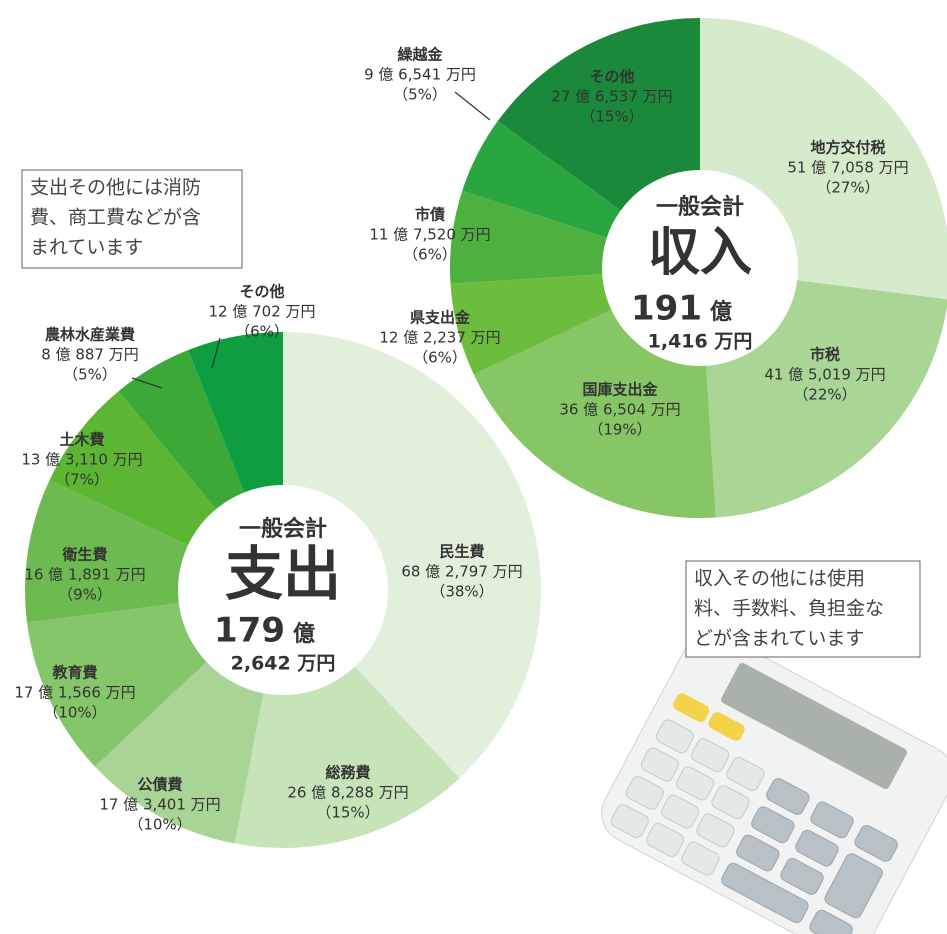  I want to click on note-line: どが含まれています, so click(779, 639).